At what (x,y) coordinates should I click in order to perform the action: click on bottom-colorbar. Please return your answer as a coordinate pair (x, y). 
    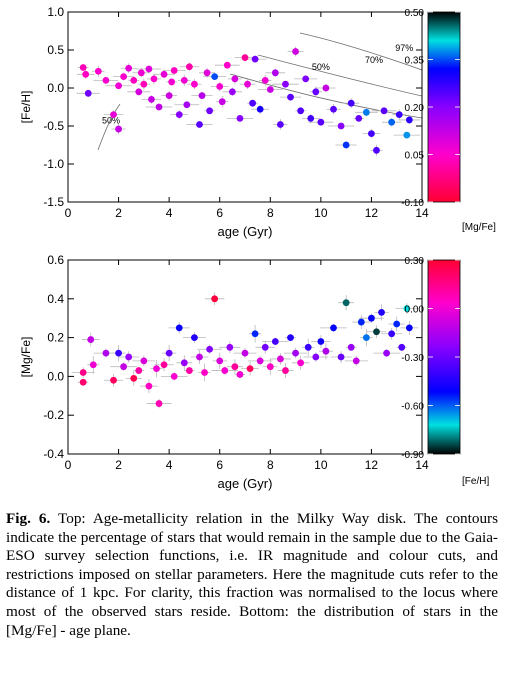
    Looking at the image, I should click on (444, 357).